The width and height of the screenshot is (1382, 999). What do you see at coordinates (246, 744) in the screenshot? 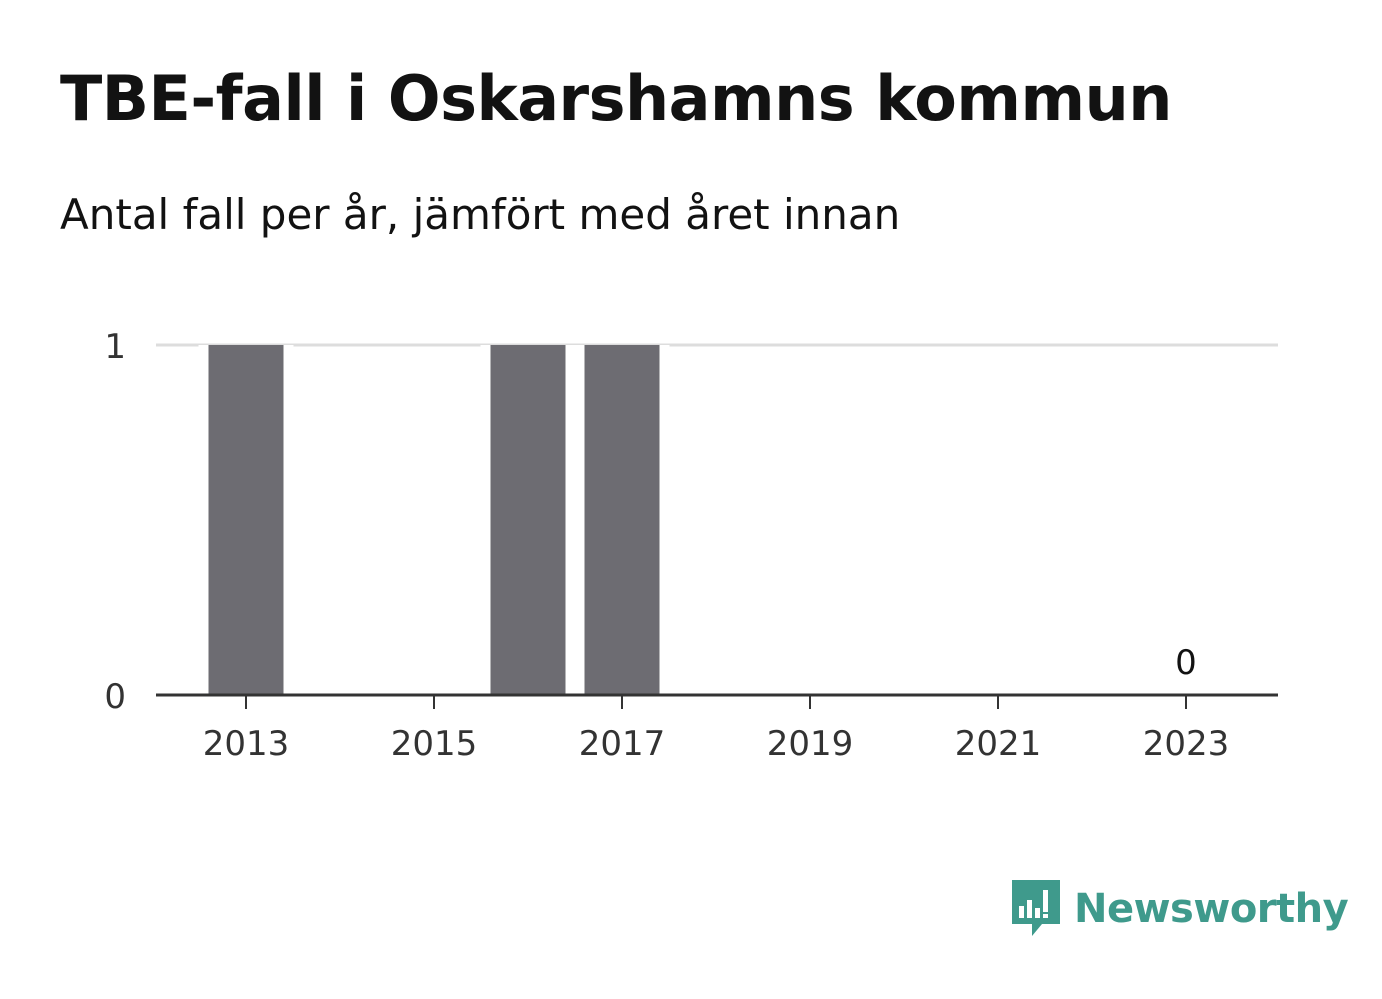
I see `x-tick-label: 2013` at bounding box center [246, 744].